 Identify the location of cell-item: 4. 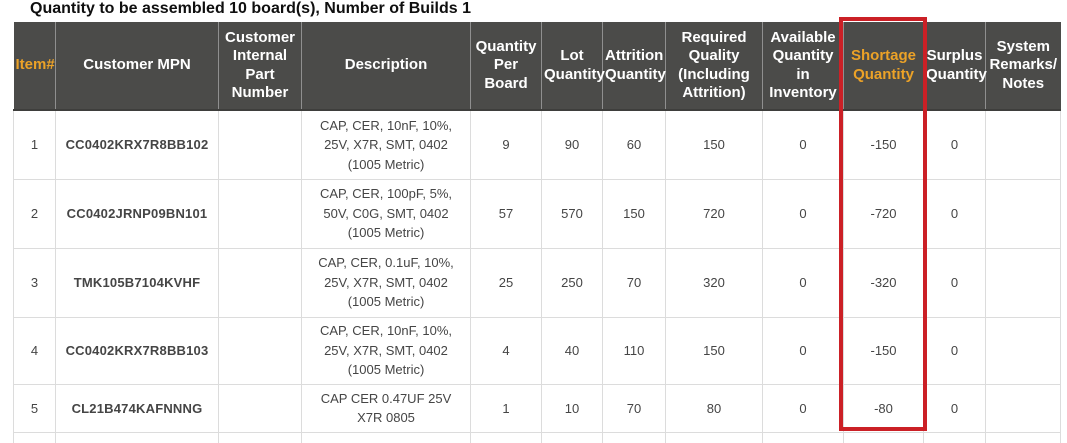
(34, 350).